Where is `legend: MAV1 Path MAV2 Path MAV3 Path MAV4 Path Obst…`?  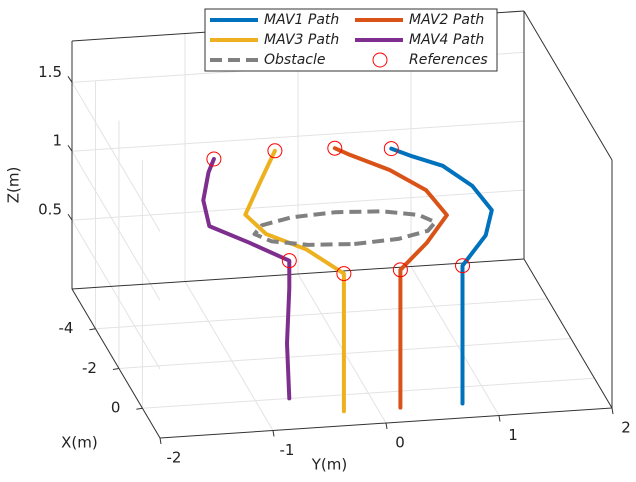
legend: MAV1 Path MAV2 Path MAV3 Path MAV4 Path Obst… is located at coordinates (351, 40).